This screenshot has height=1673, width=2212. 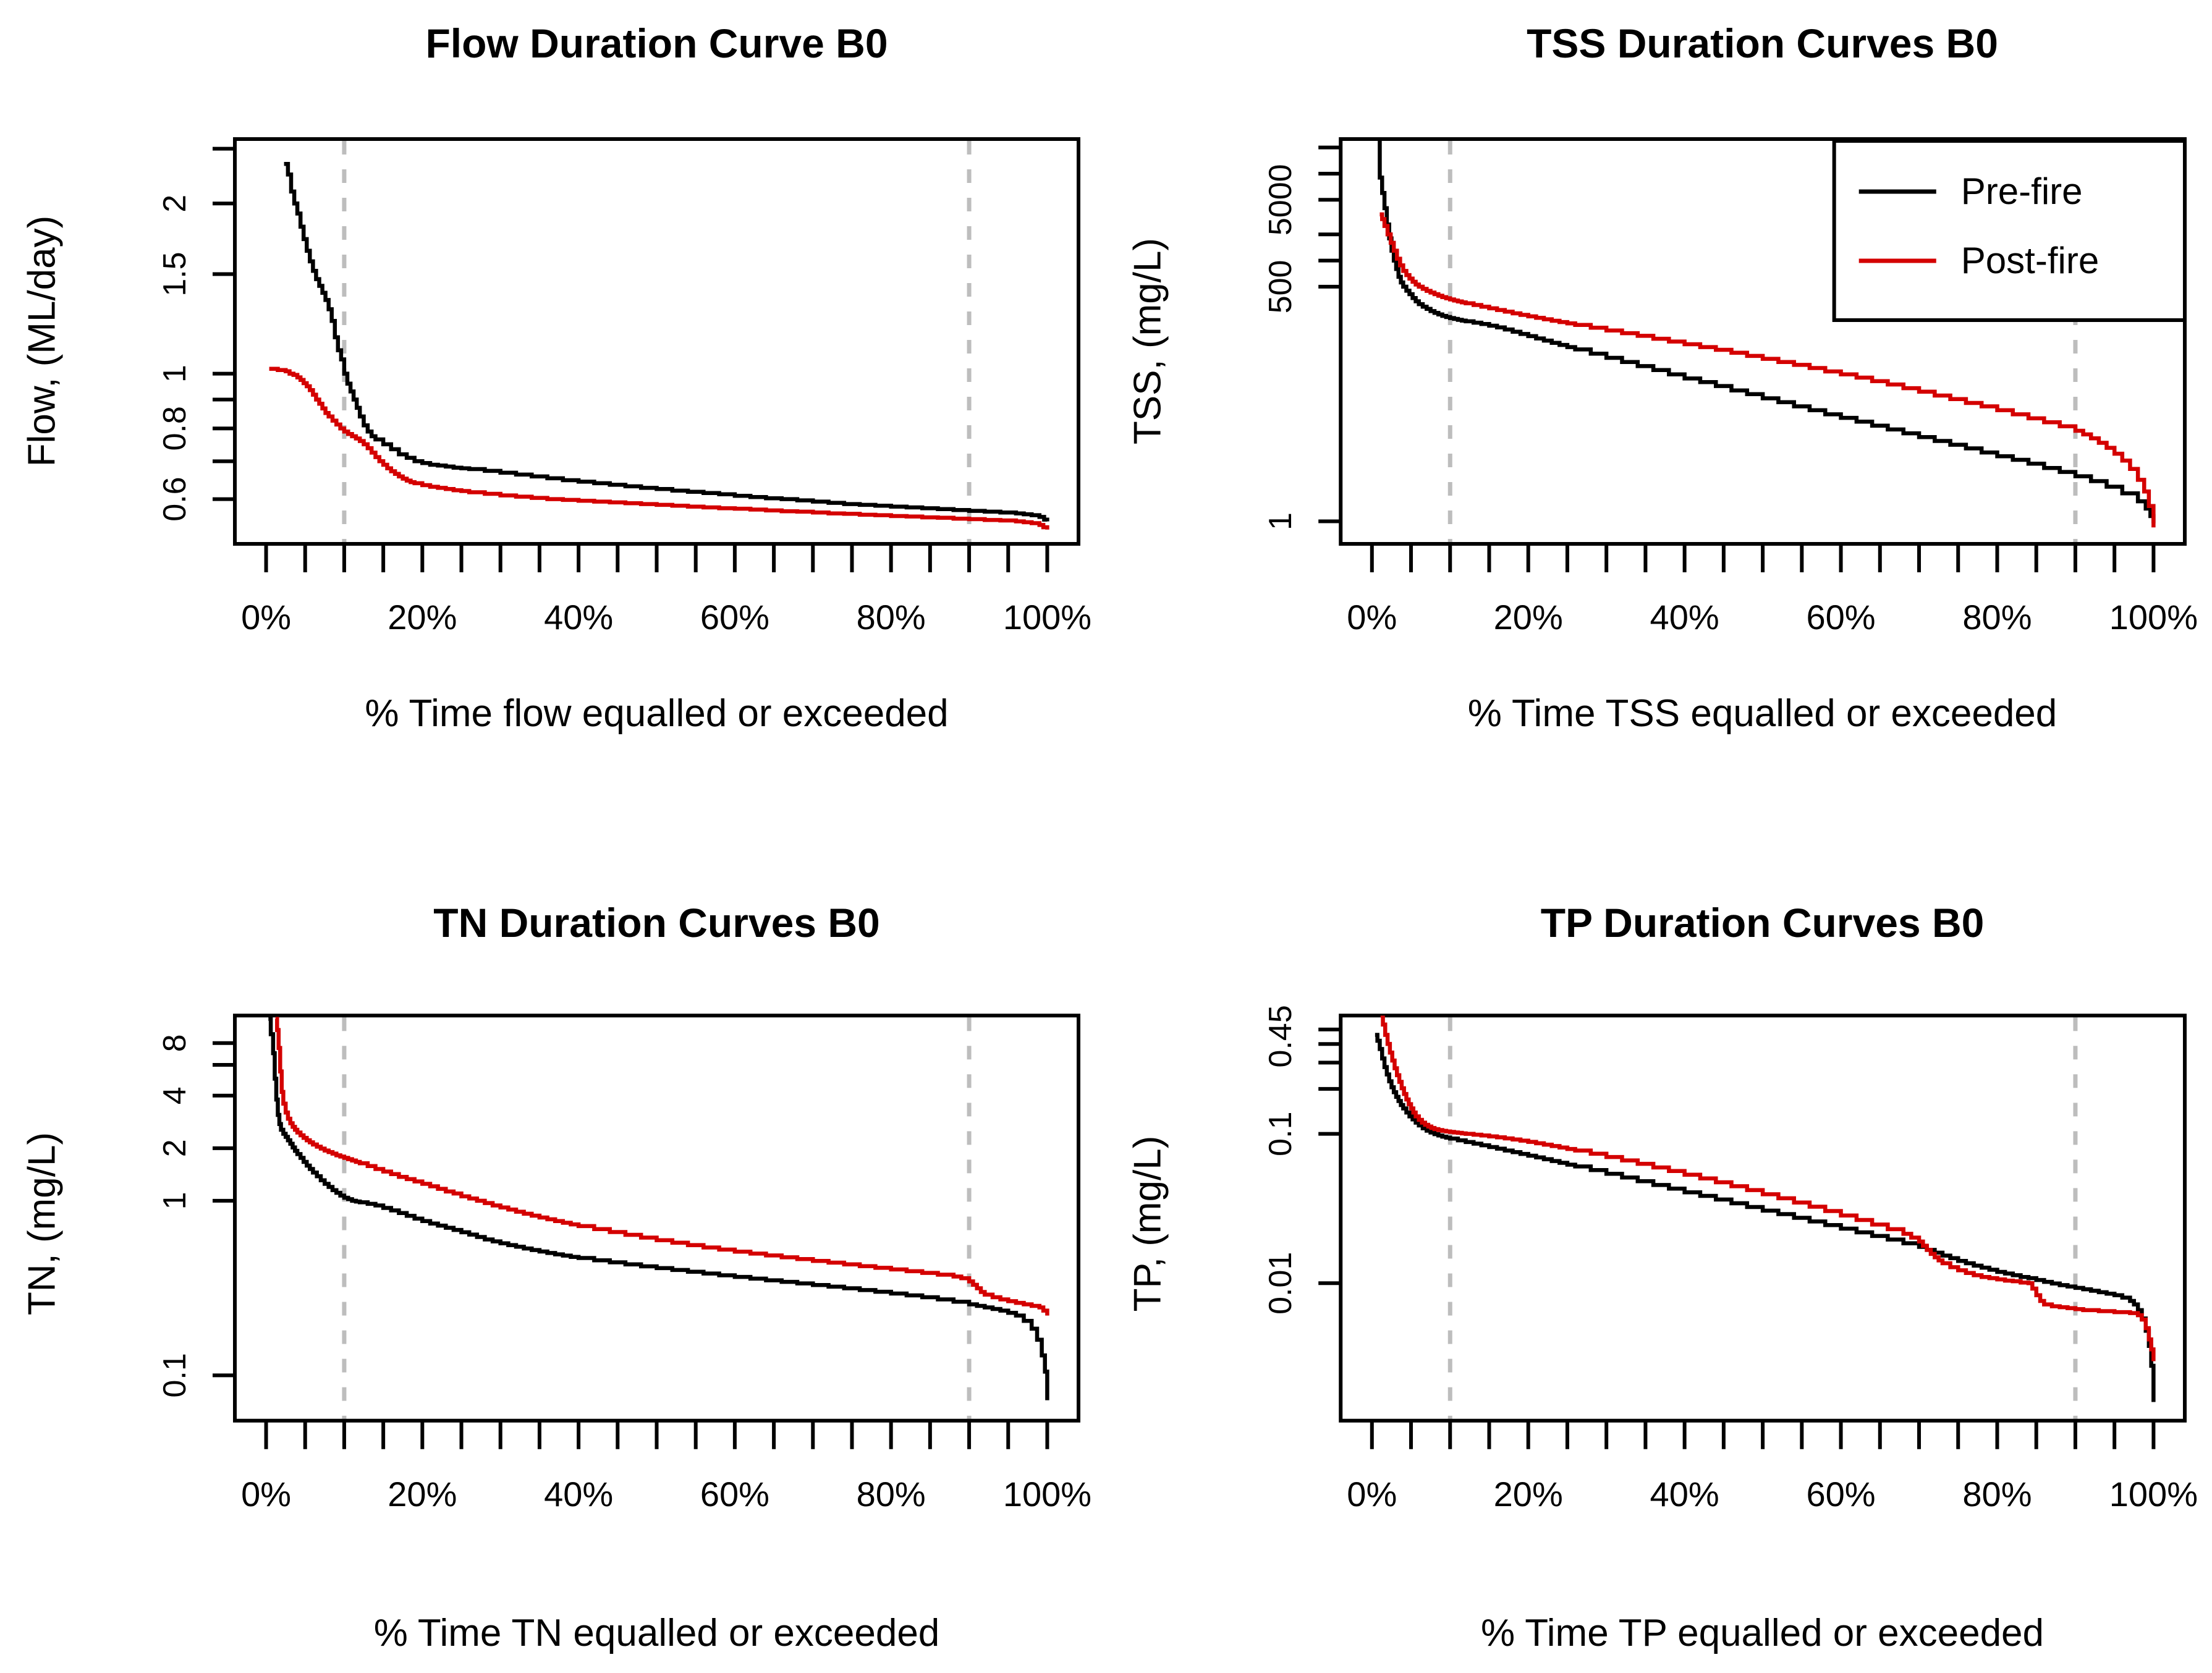 I want to click on legend-label: Pre-fire, so click(x=2022, y=191).